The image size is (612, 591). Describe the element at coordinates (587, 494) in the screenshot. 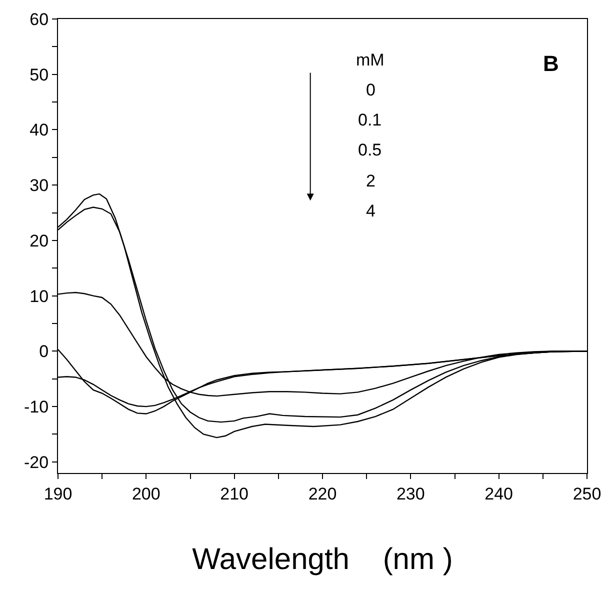

I see `x-tick-label: 250` at that location.